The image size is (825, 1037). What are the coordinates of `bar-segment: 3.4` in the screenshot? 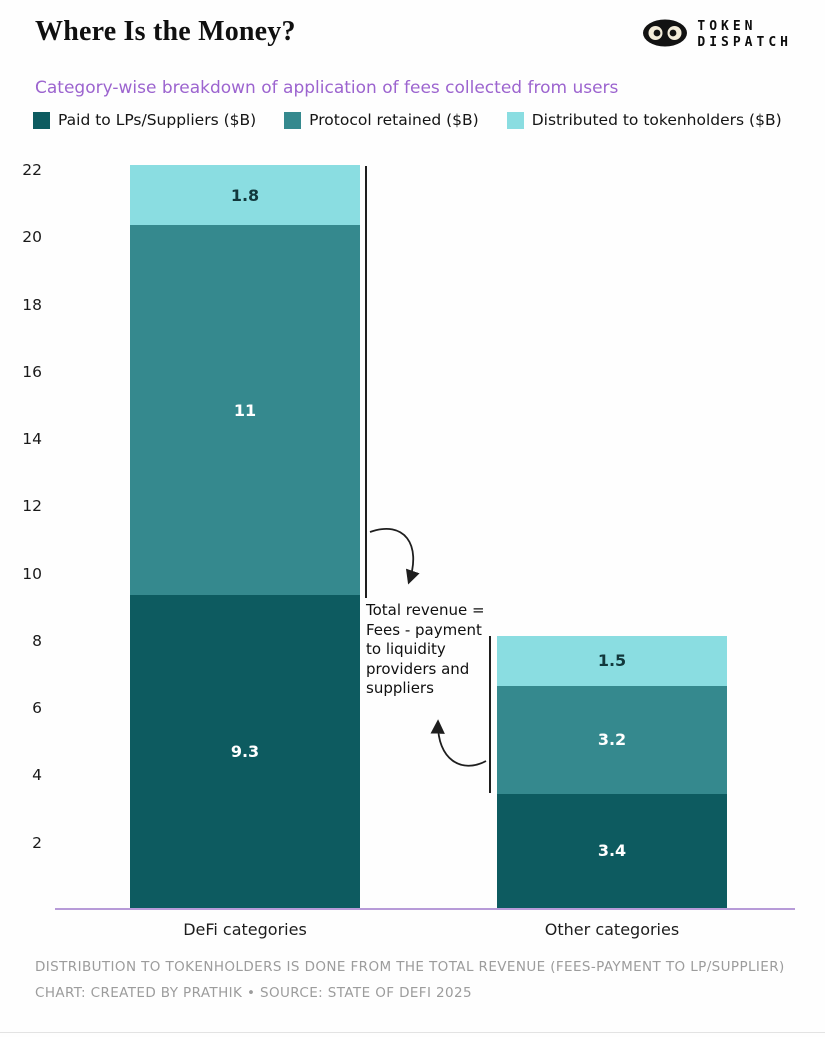 It's located at (612, 850).